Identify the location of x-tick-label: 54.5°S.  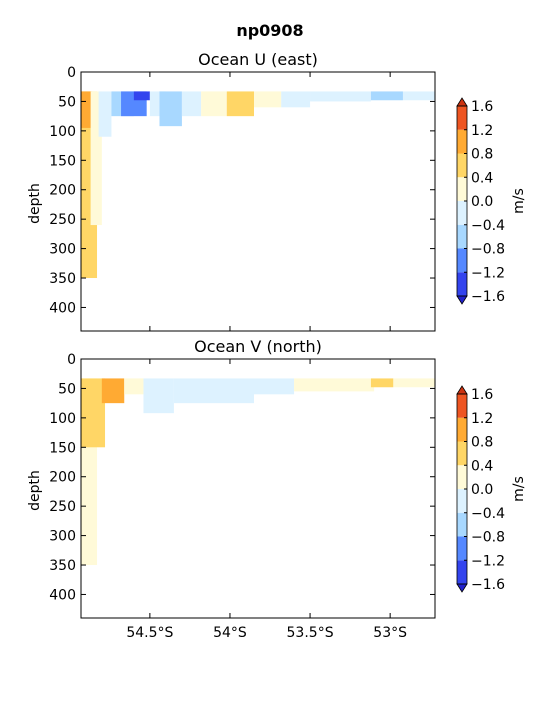
(149, 633).